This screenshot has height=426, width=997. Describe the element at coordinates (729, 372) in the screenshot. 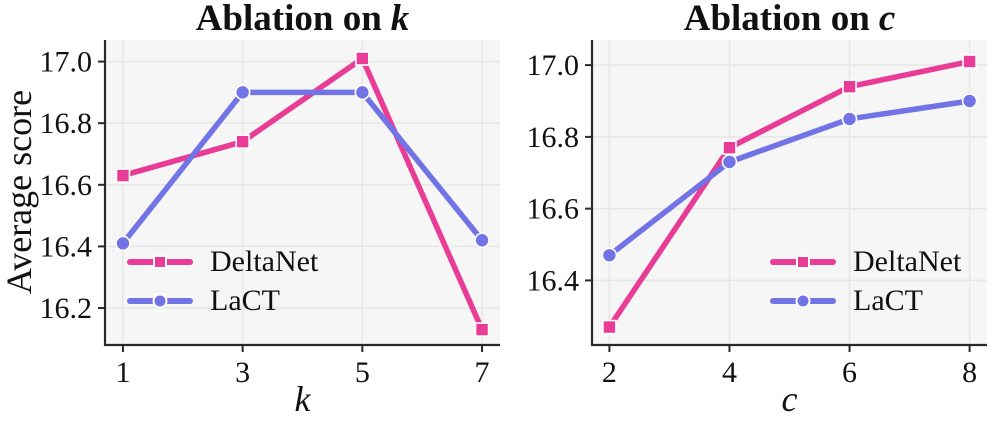

I see `x-tick-label: 4` at that location.